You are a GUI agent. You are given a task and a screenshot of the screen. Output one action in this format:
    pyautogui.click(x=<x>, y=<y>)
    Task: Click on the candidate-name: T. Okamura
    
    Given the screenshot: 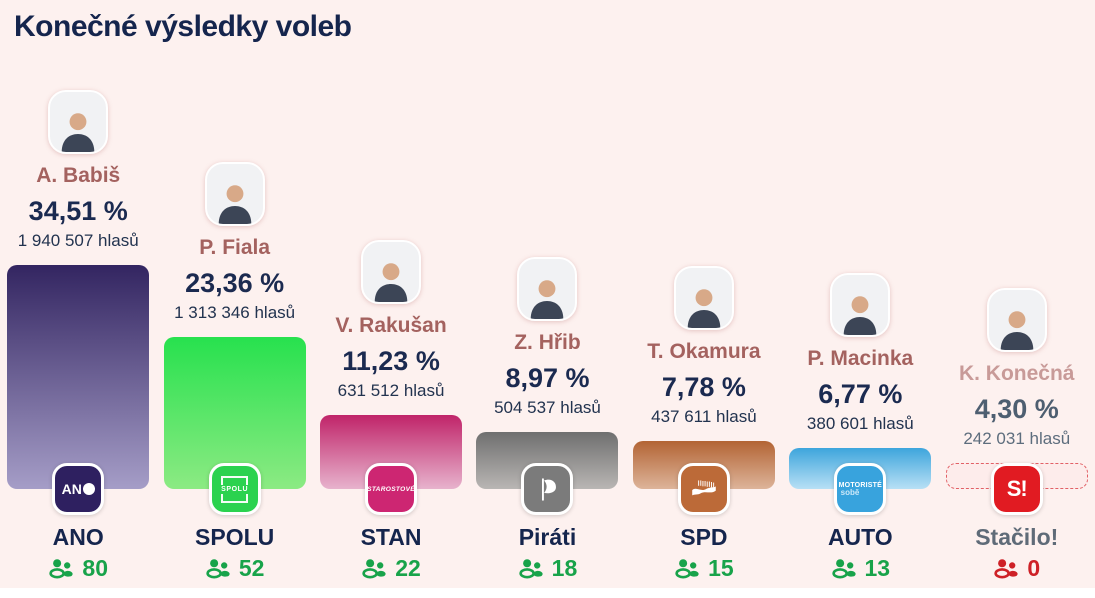 What is the action you would take?
    pyautogui.click(x=704, y=351)
    